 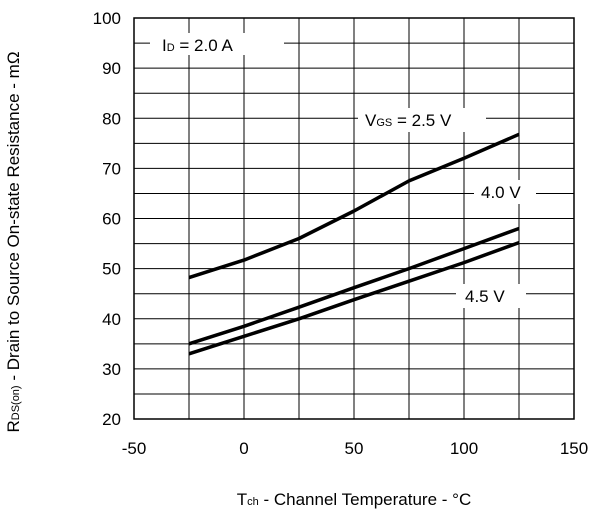 I want to click on x-tick-label: 50, so click(x=354, y=448).